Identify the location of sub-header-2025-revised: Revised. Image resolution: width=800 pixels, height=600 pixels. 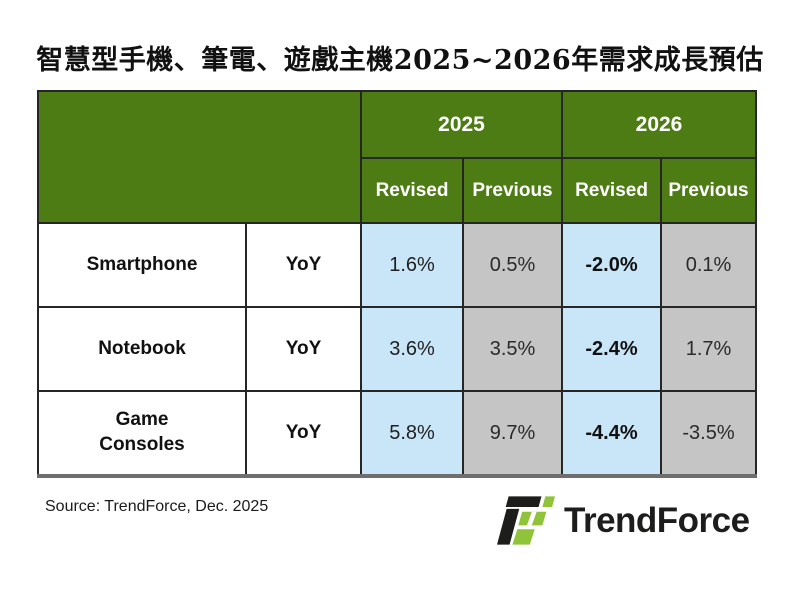
(412, 190).